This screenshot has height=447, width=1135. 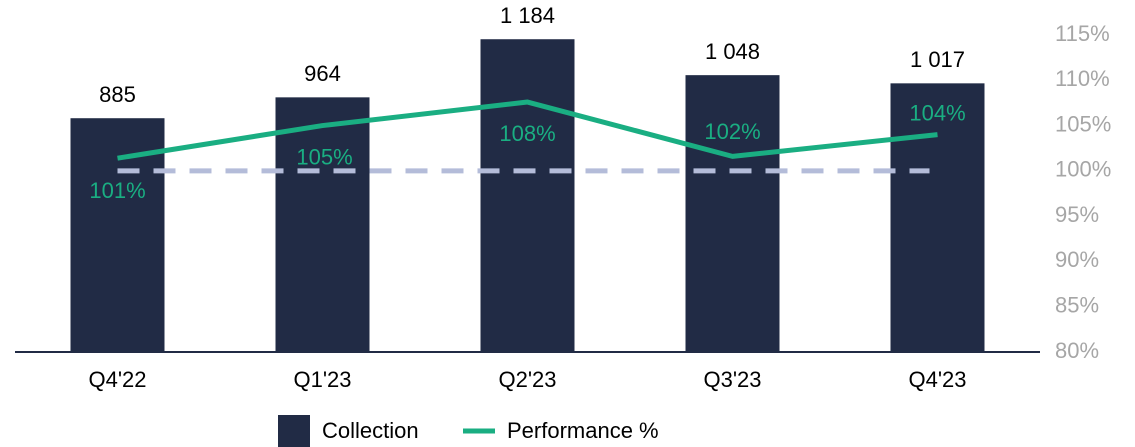 I want to click on y2-tick-label: 115%, so click(x=1082, y=33).